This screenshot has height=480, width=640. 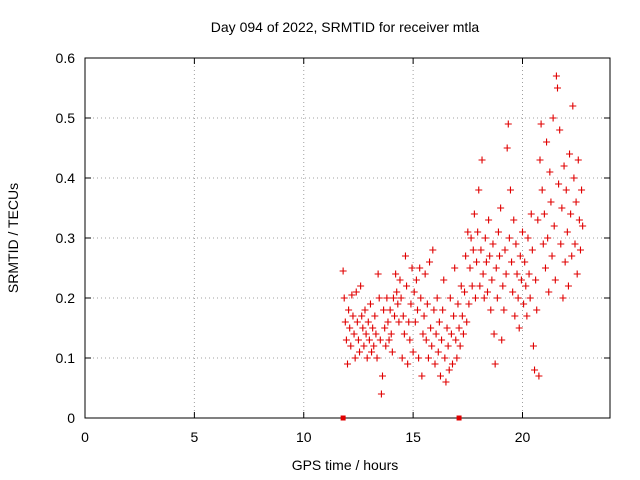 What do you see at coordinates (66, 238) in the screenshot?
I see `y-tick-label: 0.3` at bounding box center [66, 238].